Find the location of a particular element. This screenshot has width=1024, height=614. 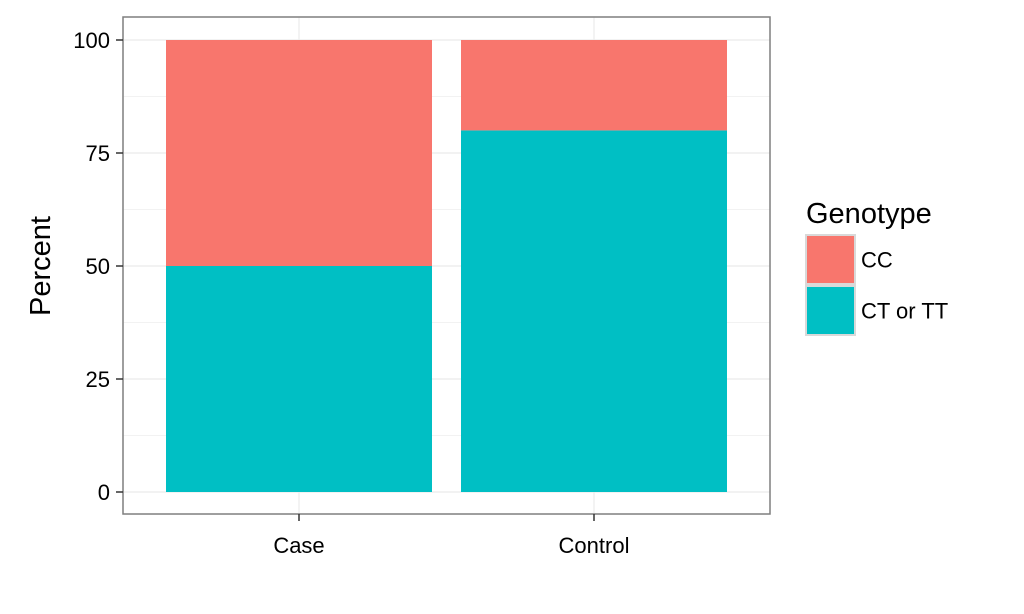

x-tick-label: Control is located at coordinates (594, 545).